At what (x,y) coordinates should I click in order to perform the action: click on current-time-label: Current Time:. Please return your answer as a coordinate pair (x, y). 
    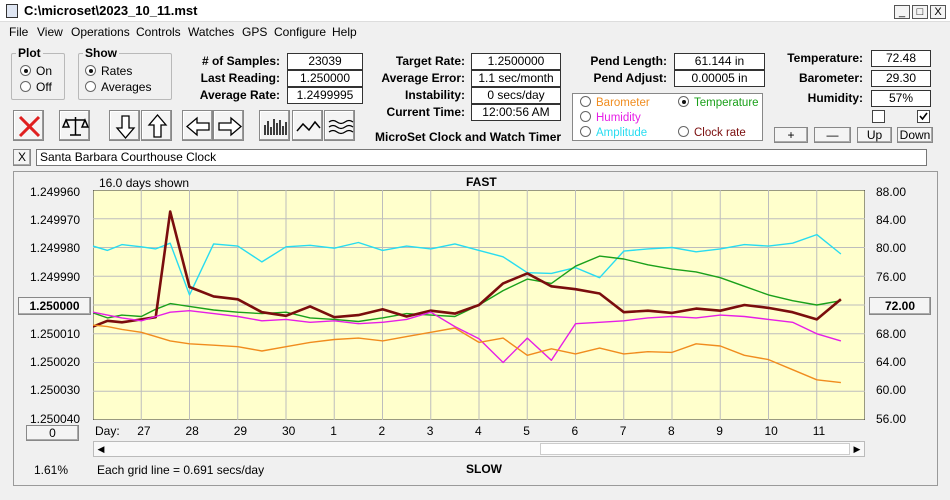
    Looking at the image, I should click on (425, 112).